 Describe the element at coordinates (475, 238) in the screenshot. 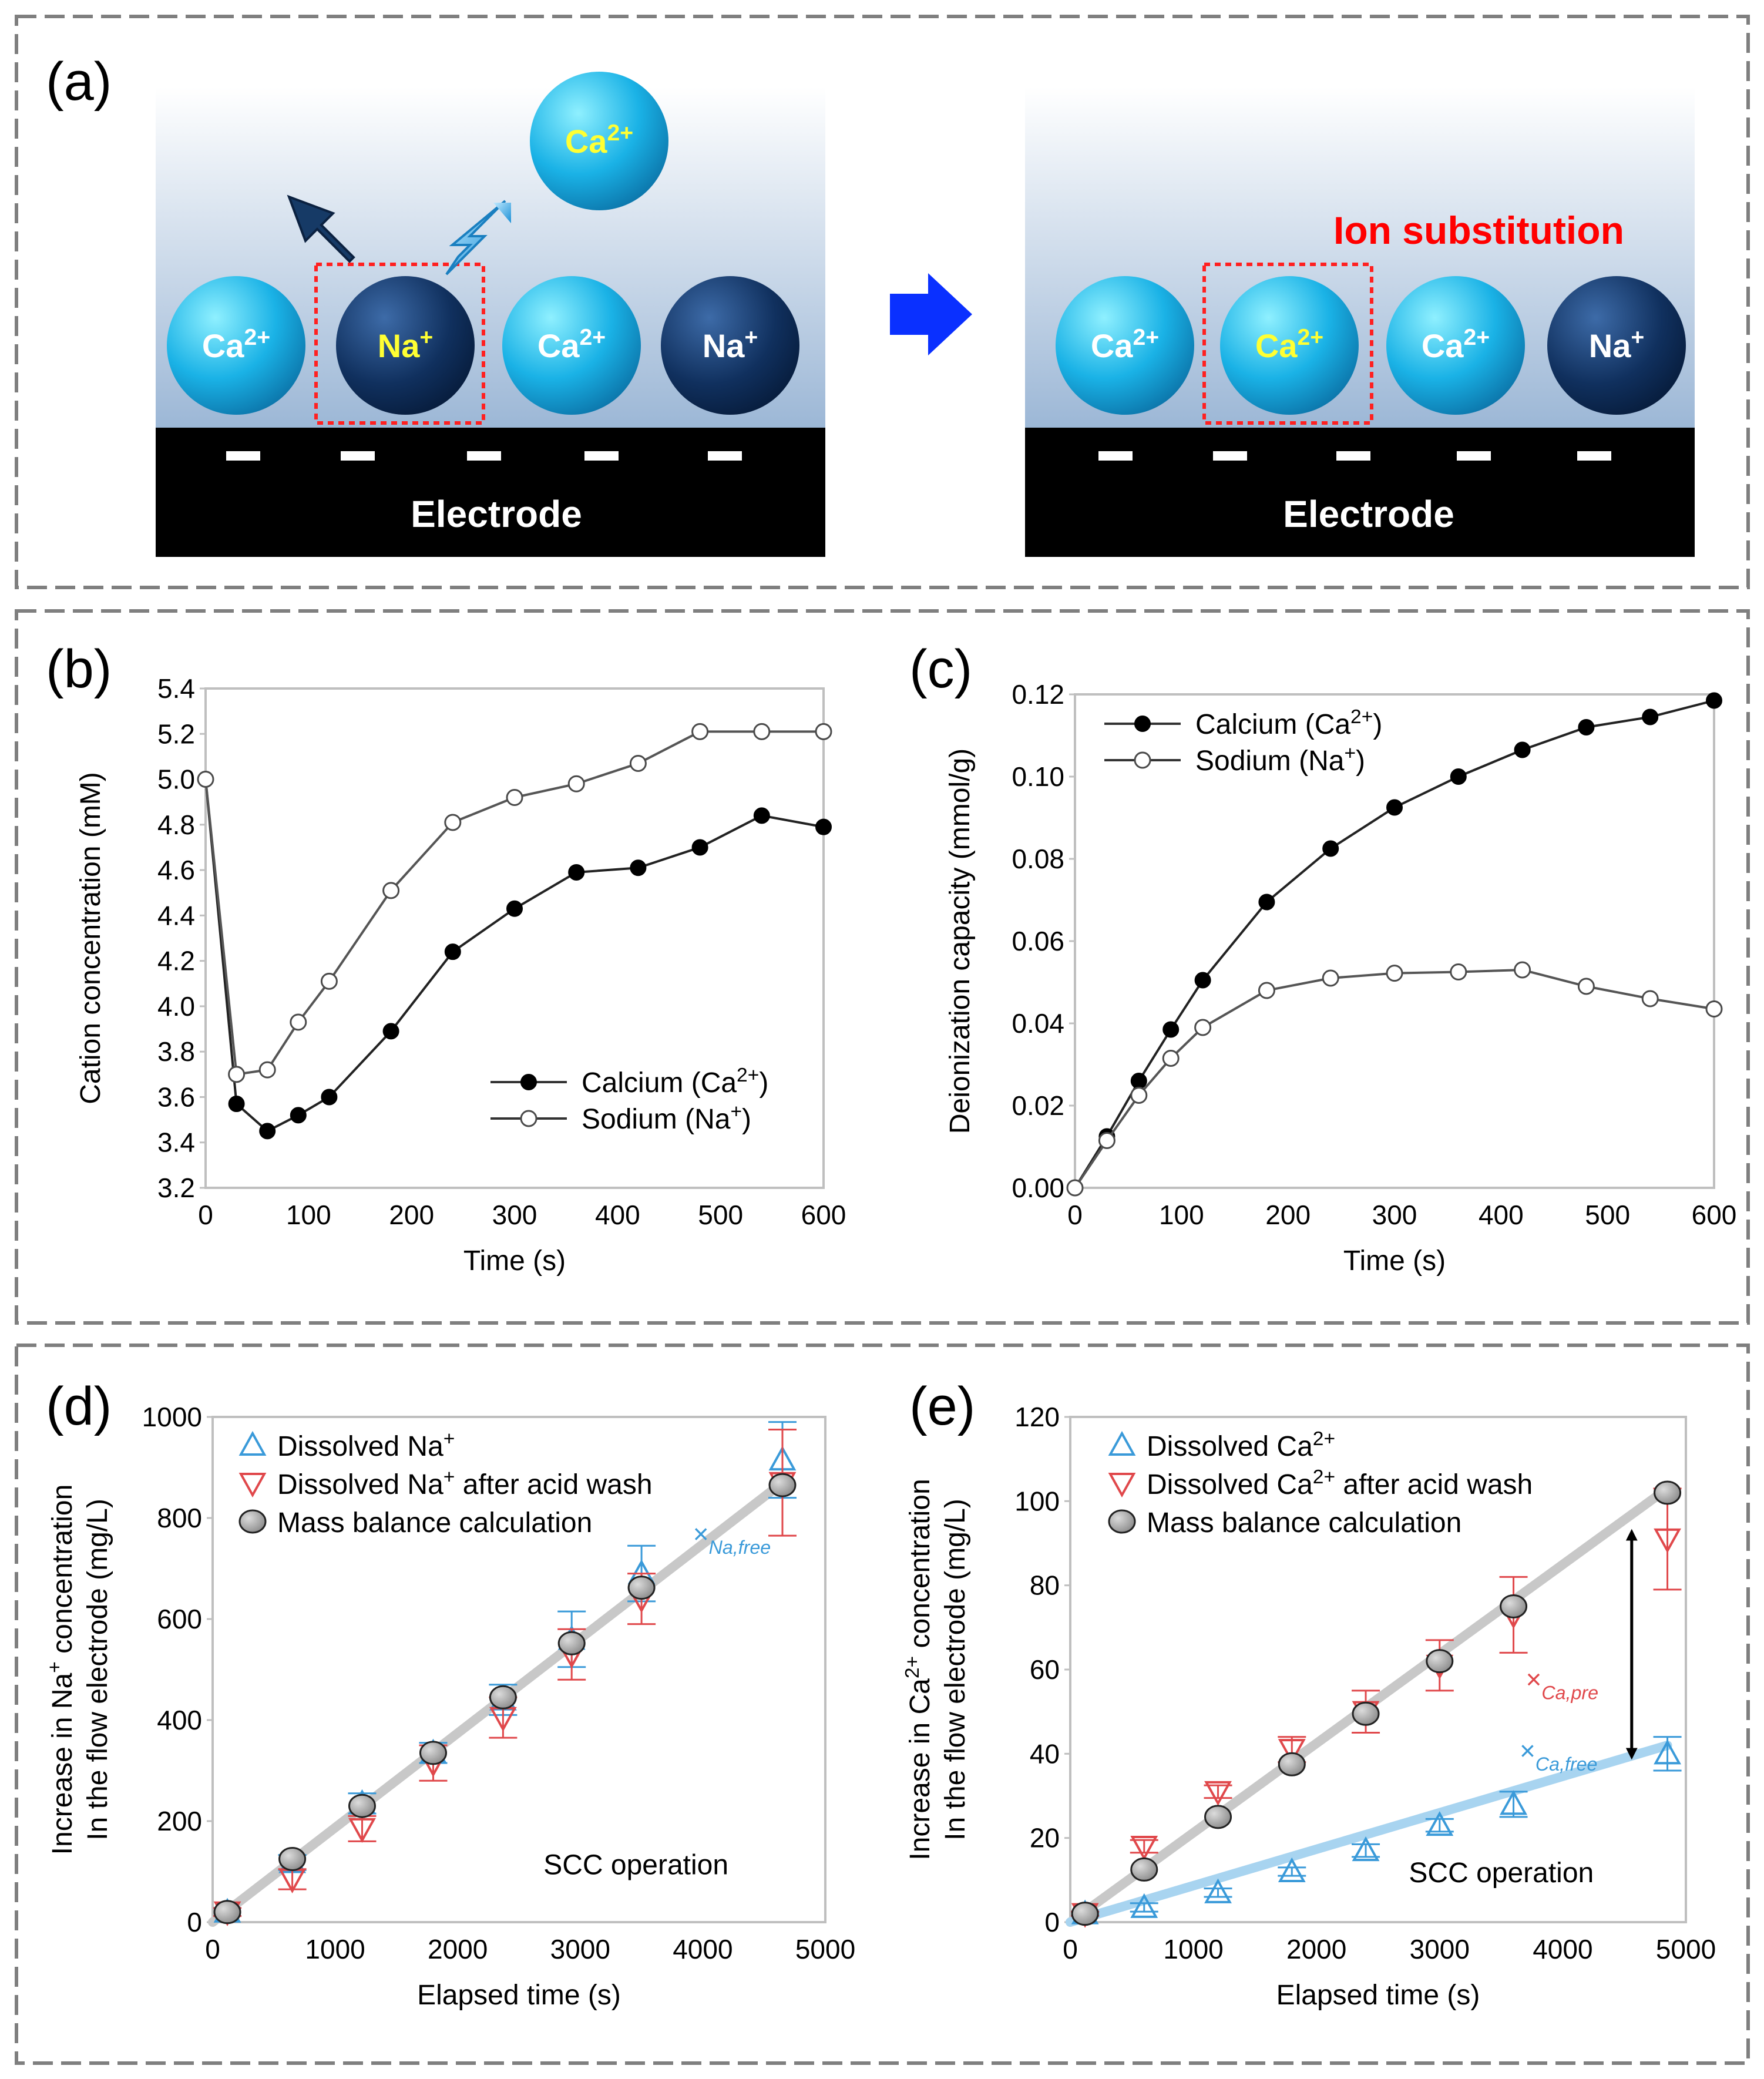

I see `incoming-arrow` at that location.